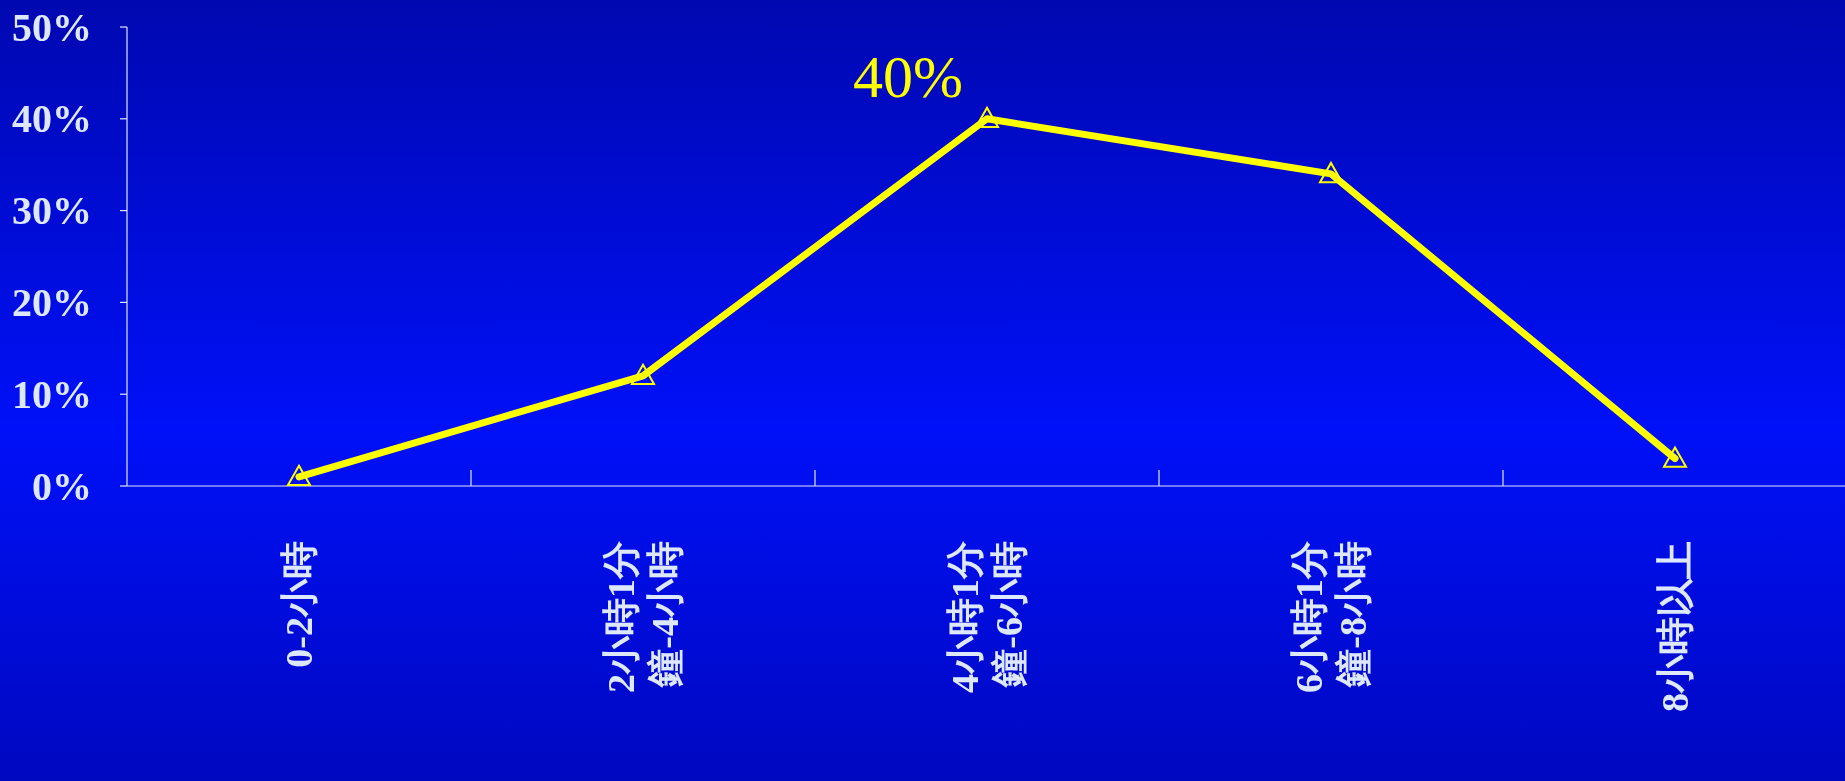 This screenshot has height=781, width=1845. What do you see at coordinates (908, 76) in the screenshot?
I see `data-label: 40%` at bounding box center [908, 76].